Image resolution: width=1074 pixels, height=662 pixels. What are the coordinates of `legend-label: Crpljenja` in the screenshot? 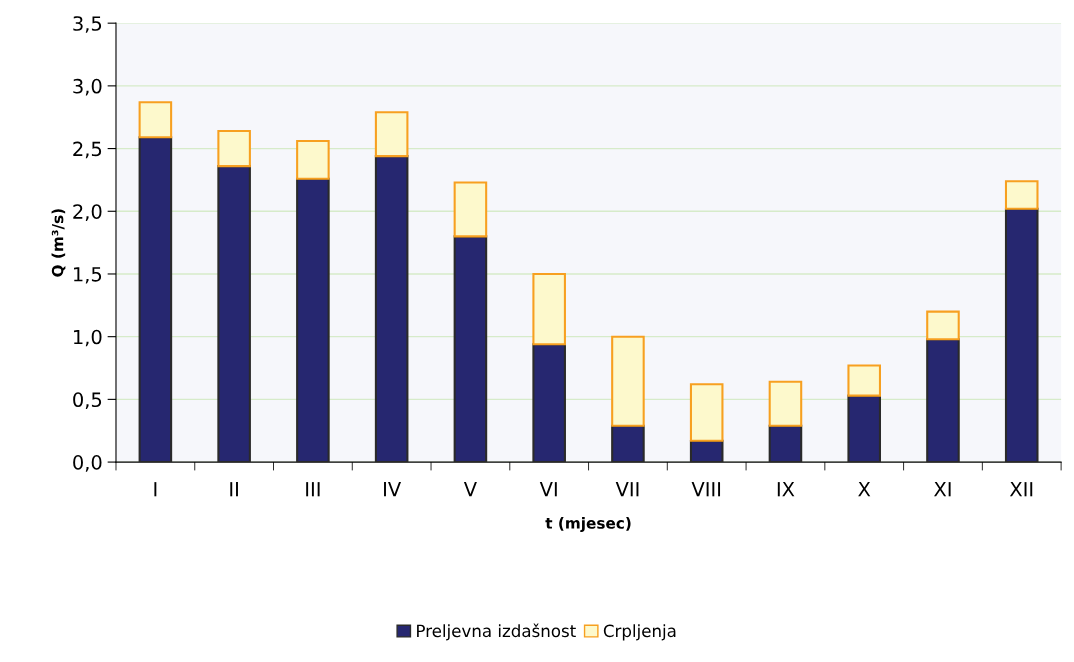 It's located at (639, 632).